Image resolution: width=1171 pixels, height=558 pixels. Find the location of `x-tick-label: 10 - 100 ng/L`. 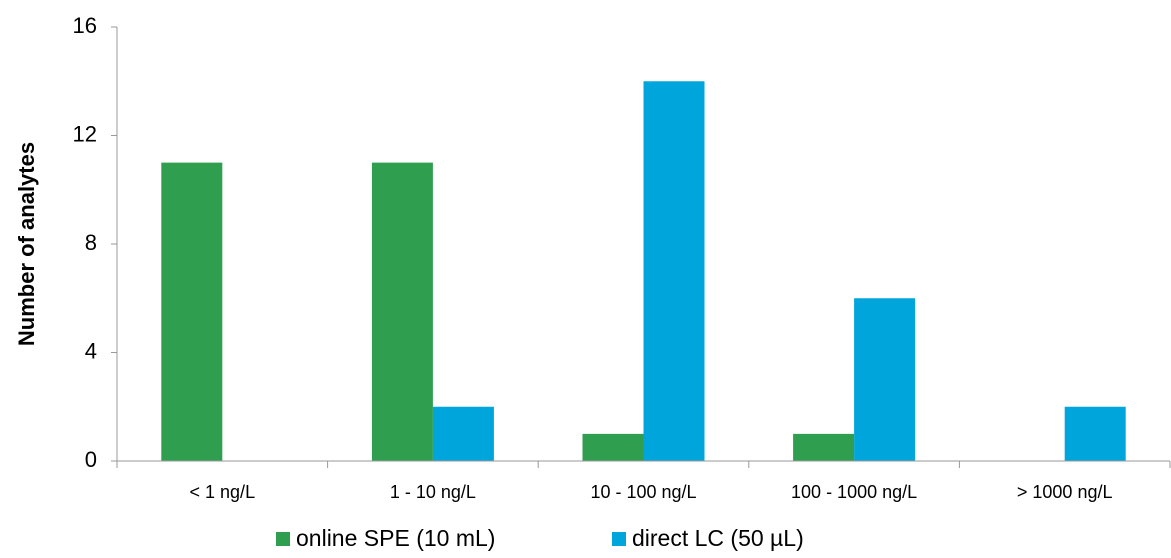

x-tick-label: 10 - 100 ng/L is located at coordinates (643, 492).